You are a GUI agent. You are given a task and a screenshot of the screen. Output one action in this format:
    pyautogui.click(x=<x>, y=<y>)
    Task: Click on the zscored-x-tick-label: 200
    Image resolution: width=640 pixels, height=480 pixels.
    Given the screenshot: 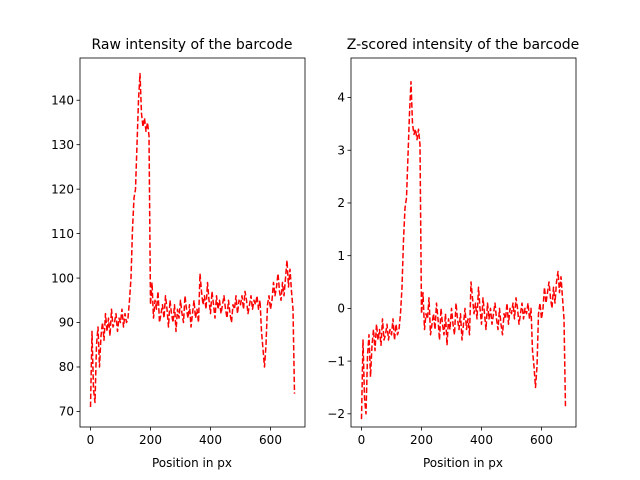 What is the action you would take?
    pyautogui.click(x=421, y=440)
    